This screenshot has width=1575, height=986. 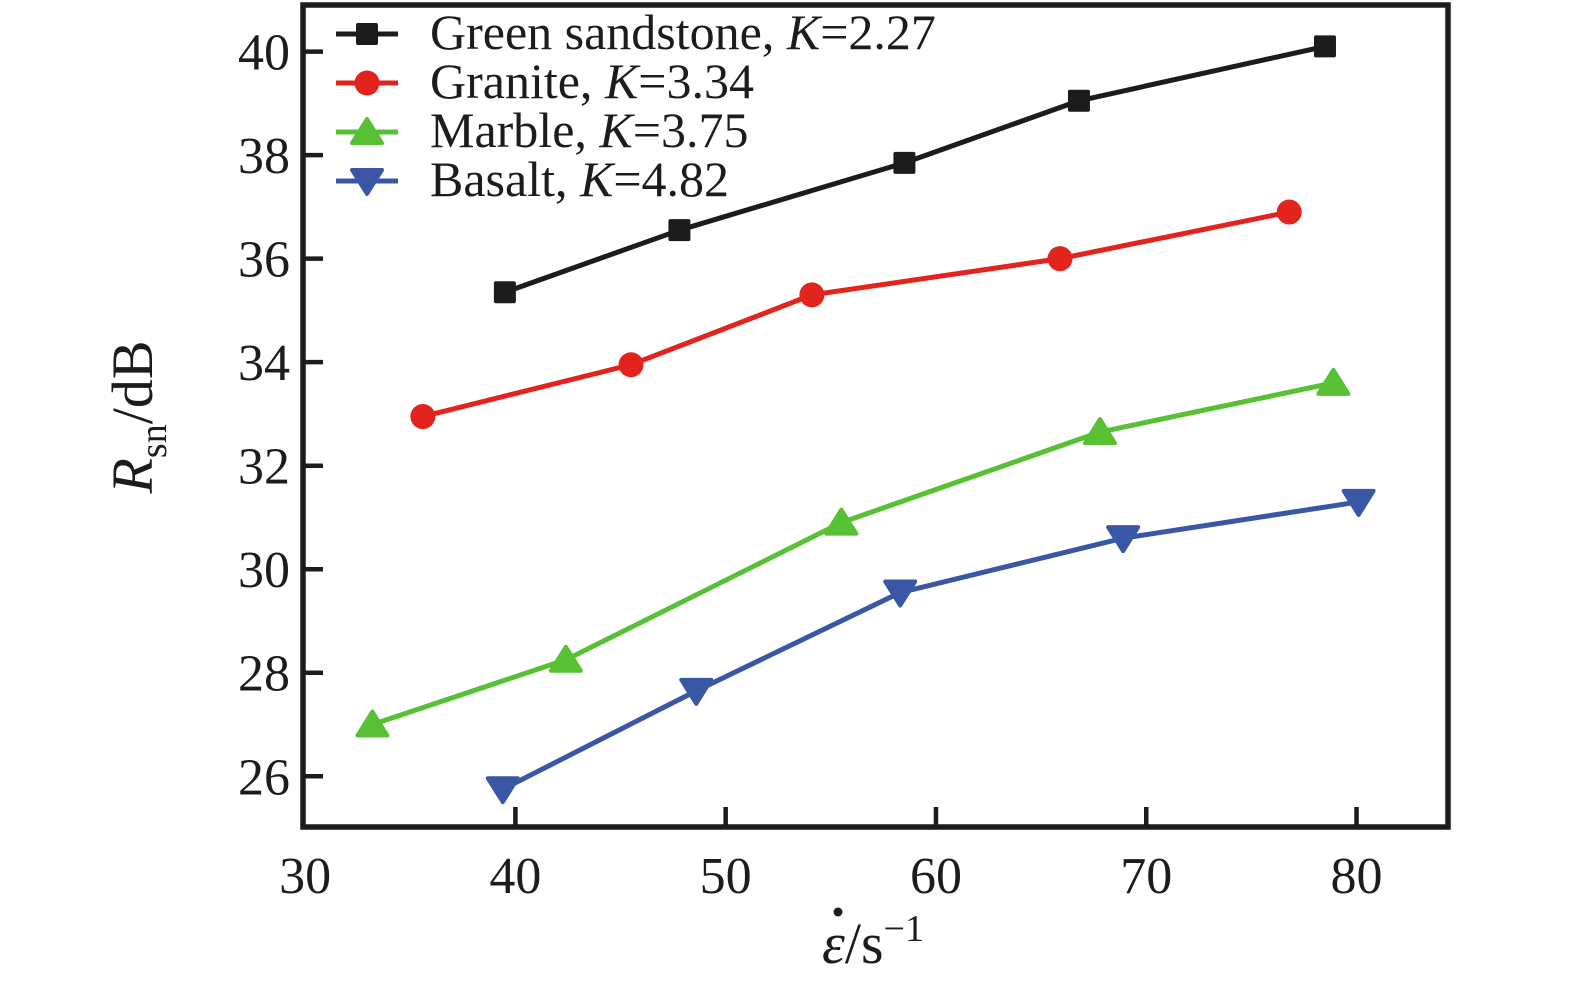 I want to click on y-axis-symbol: R, so click(x=132, y=476).